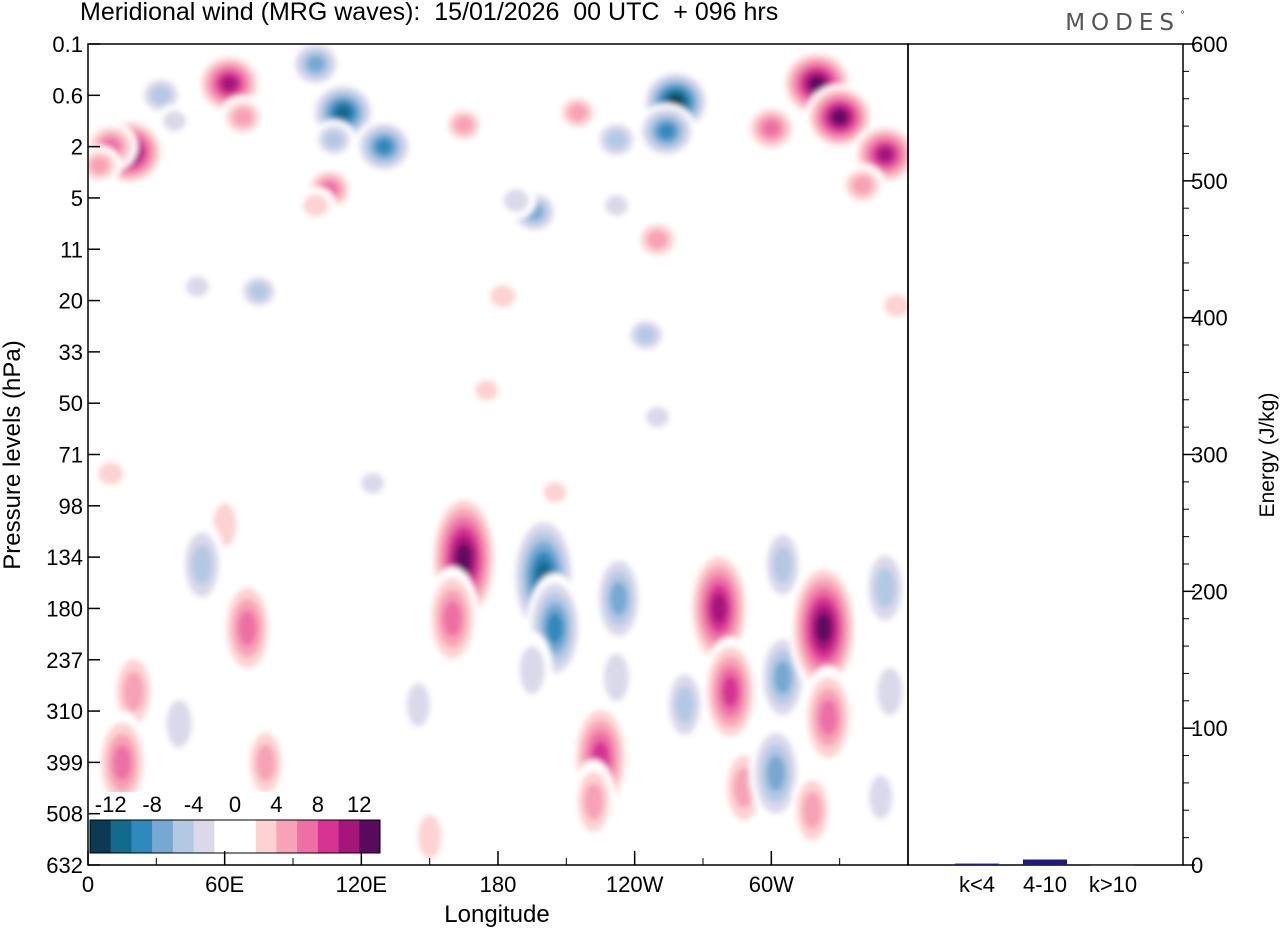 The width and height of the screenshot is (1280, 930). I want to click on brand-name: MODES, so click(1122, 23).